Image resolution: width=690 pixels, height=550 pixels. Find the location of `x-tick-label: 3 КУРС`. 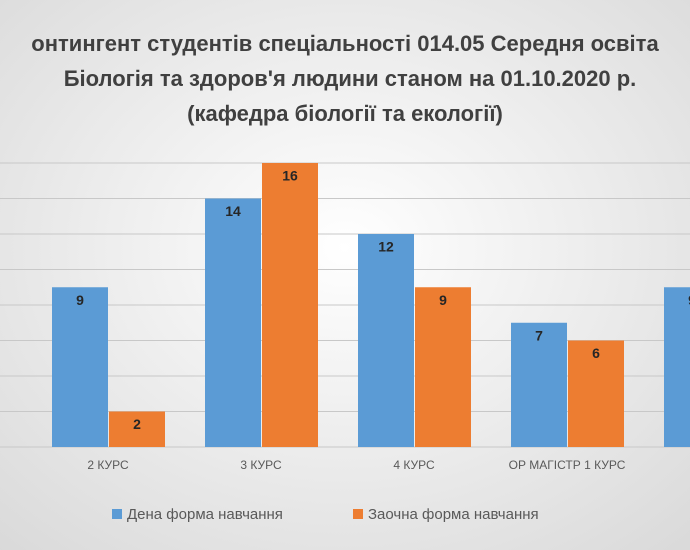

x-tick-label: 3 КУРС is located at coordinates (261, 465).